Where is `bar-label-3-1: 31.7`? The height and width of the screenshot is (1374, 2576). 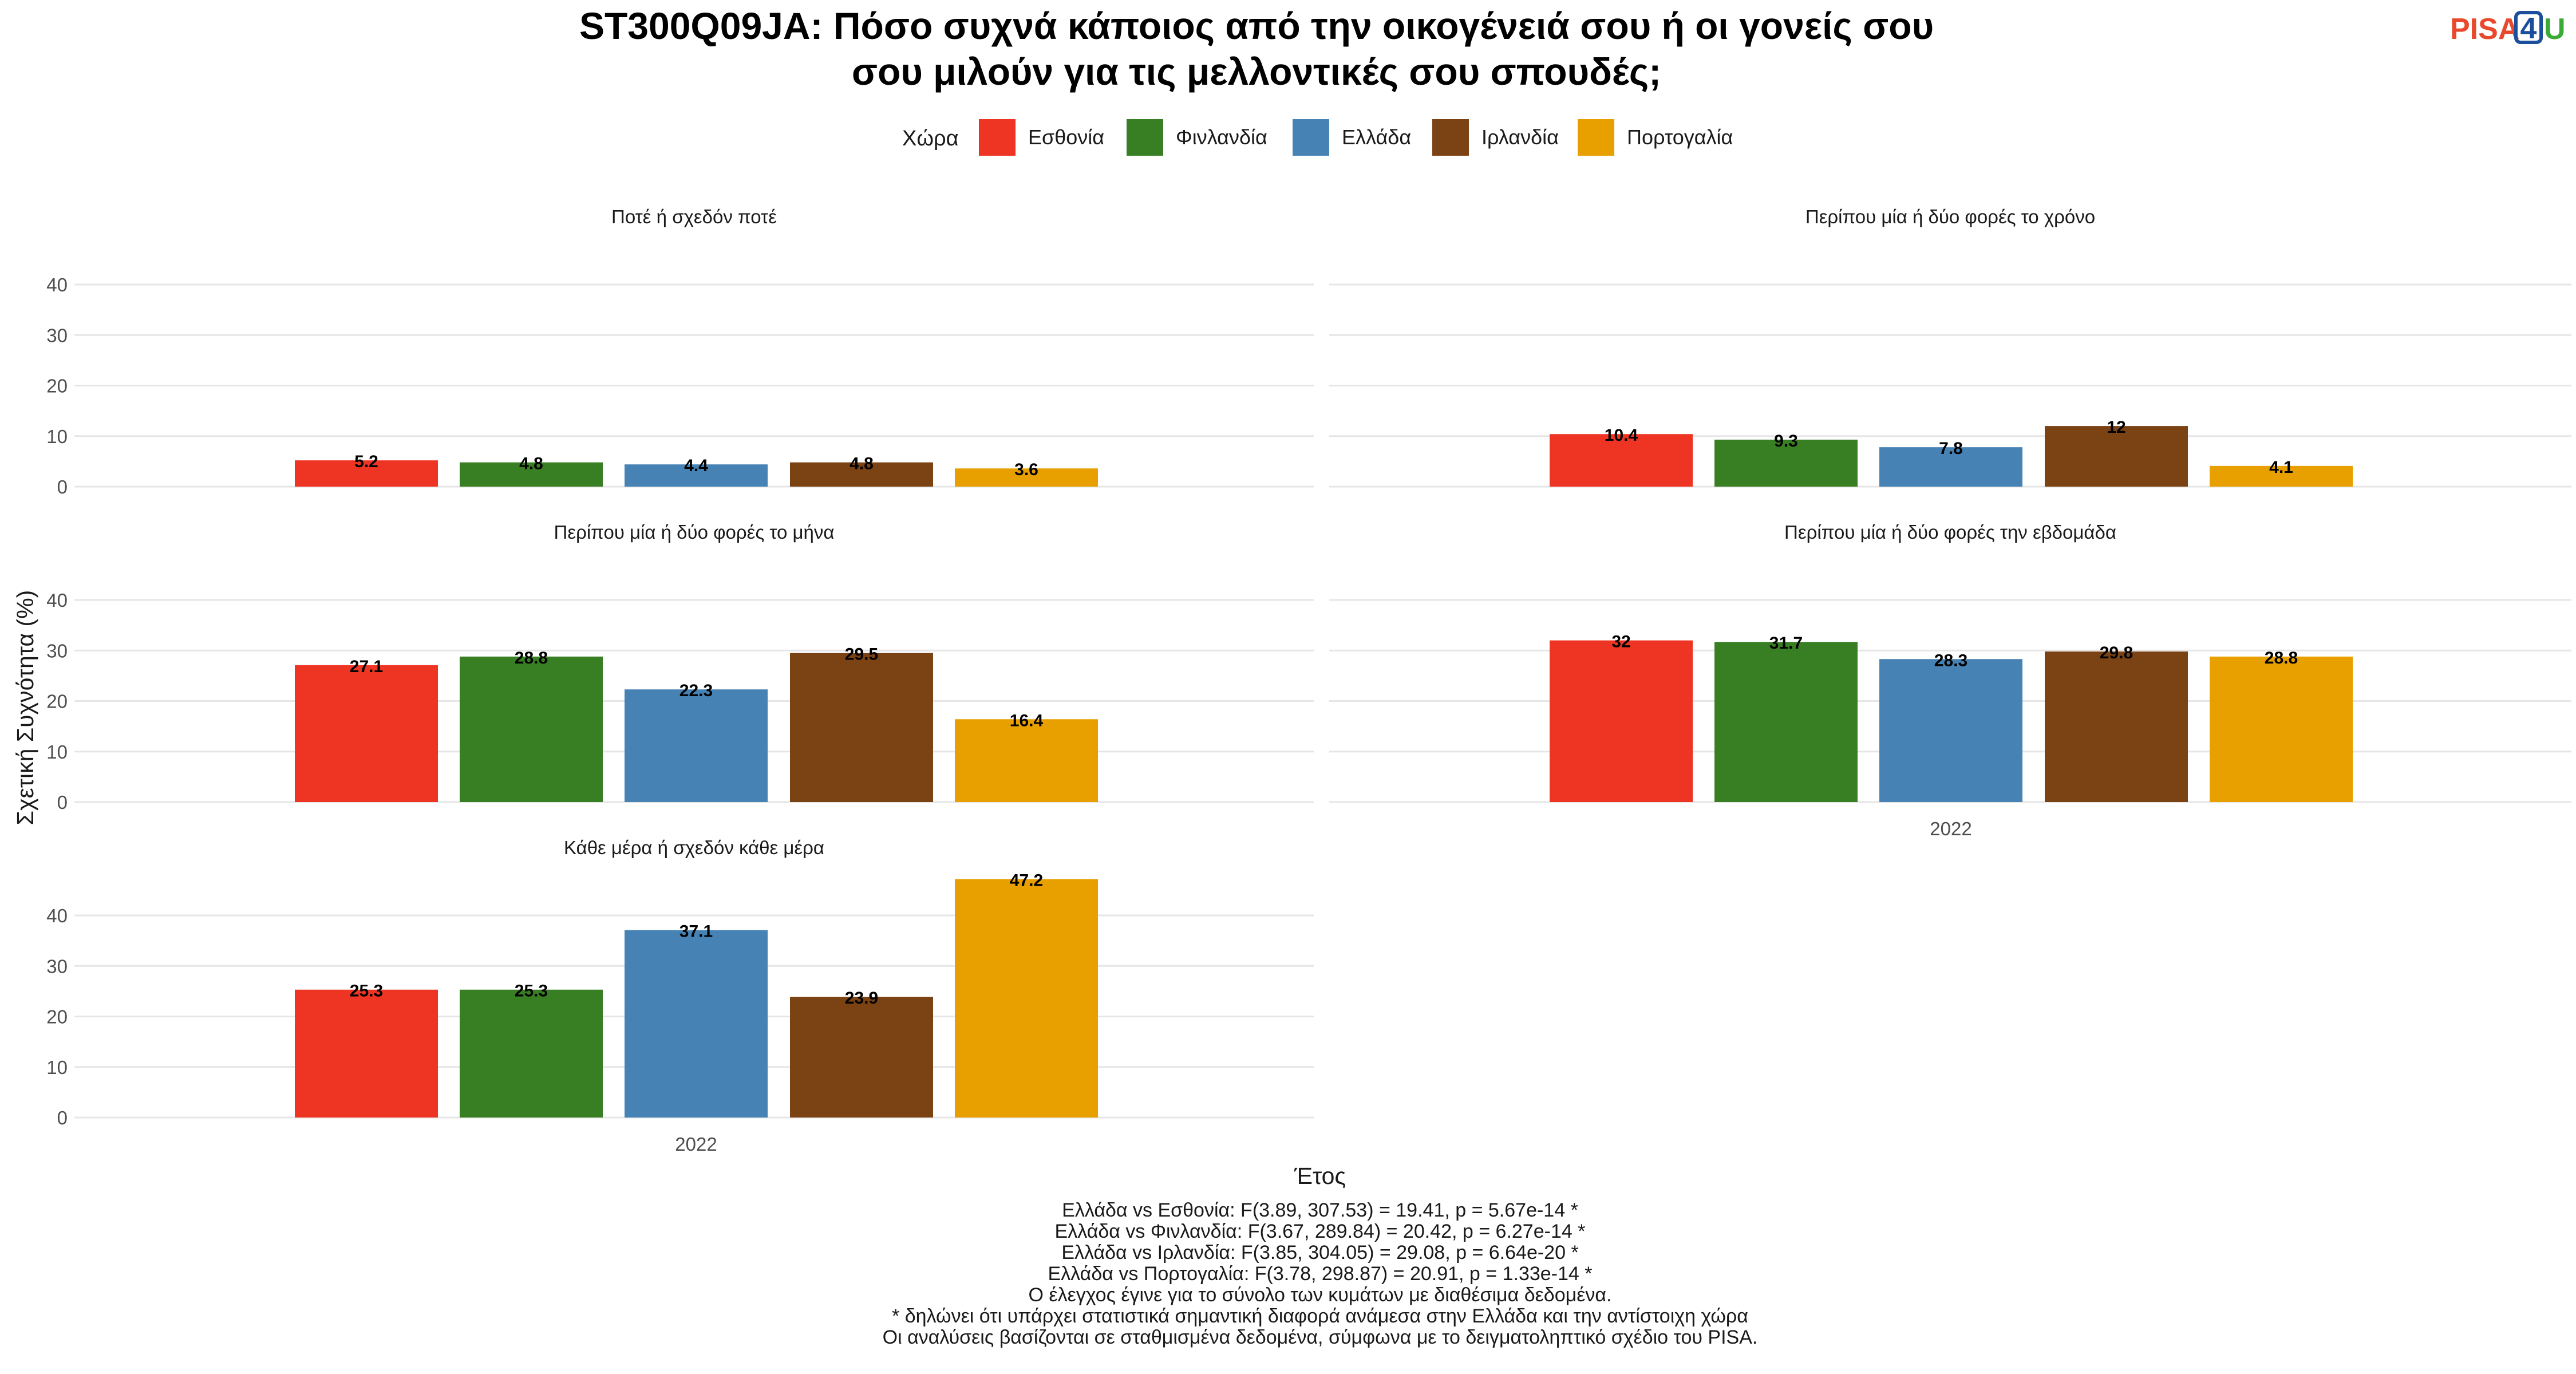 bar-label-3-1: 31.7 is located at coordinates (1786, 643).